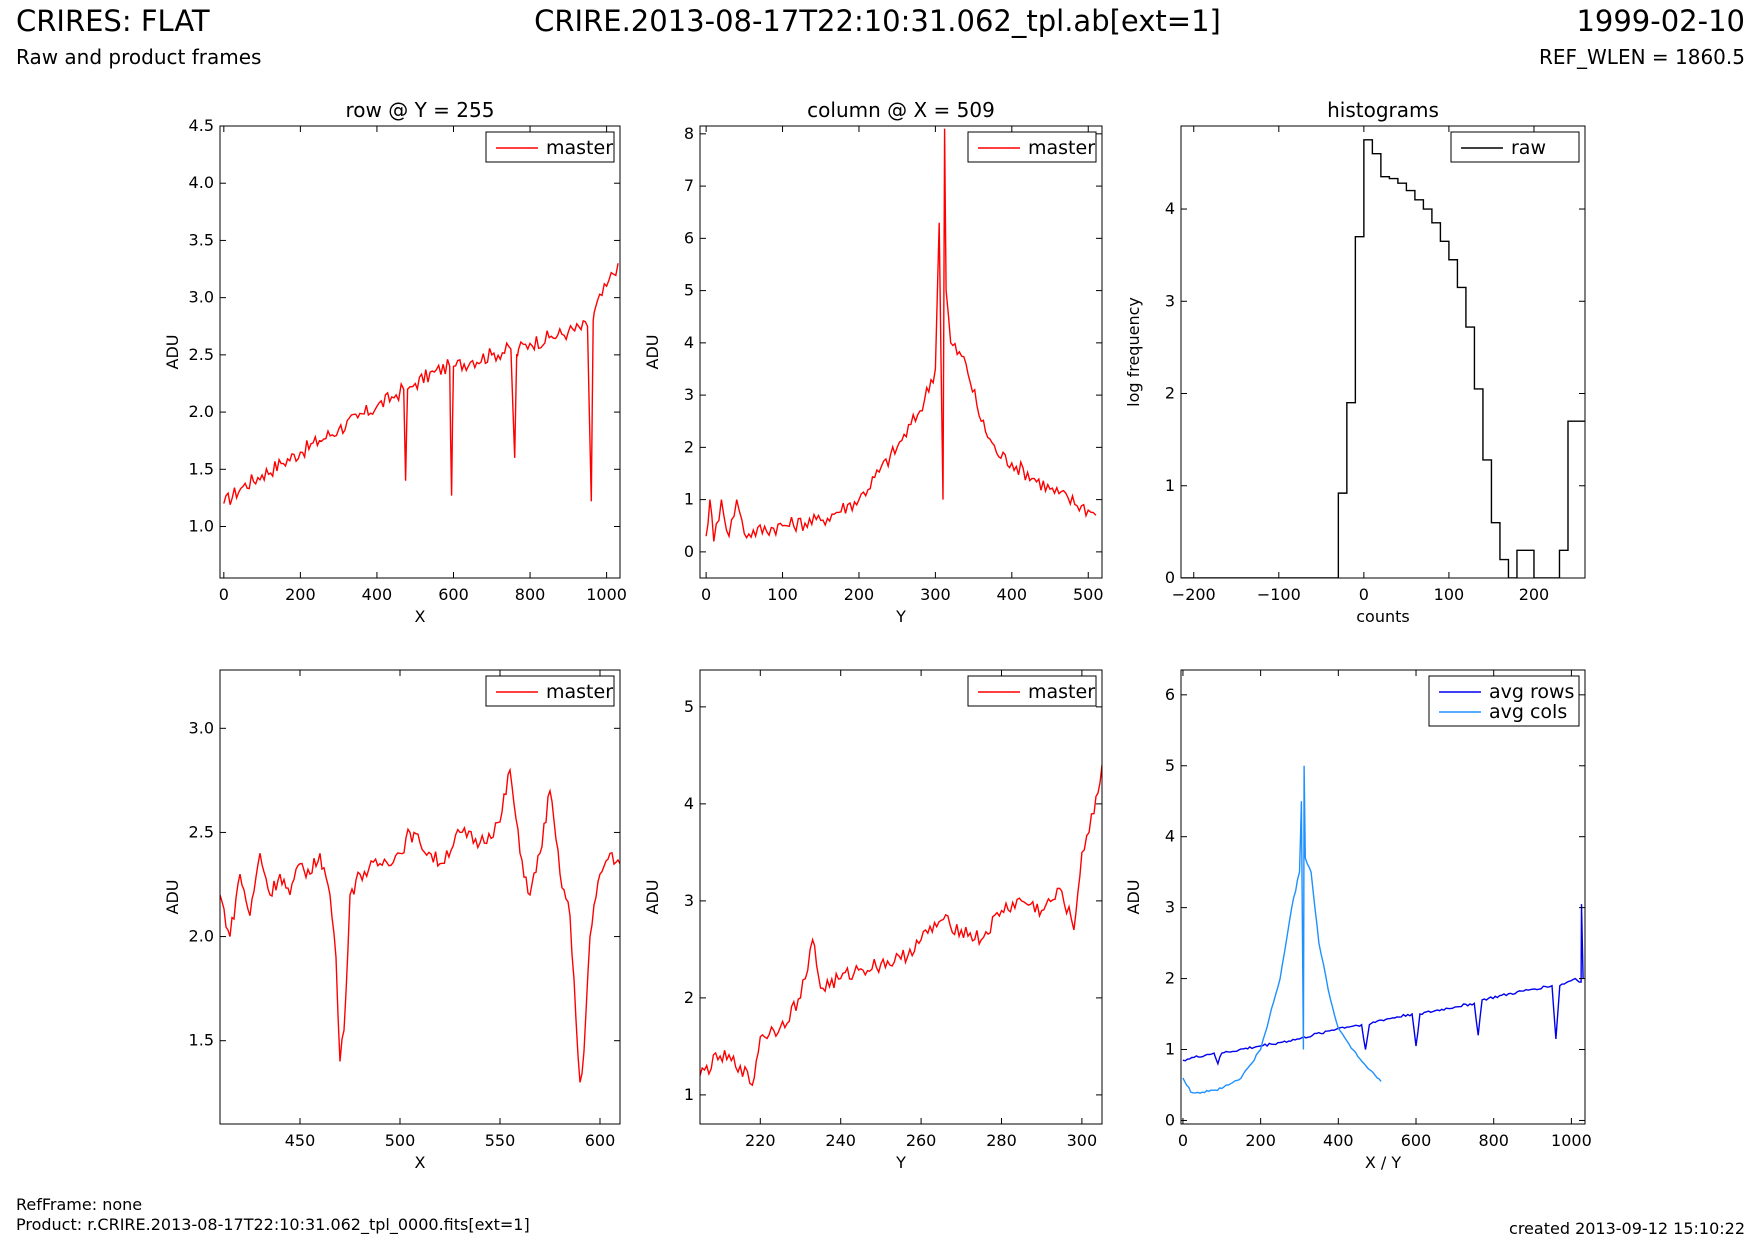 The width and height of the screenshot is (1755, 1245). What do you see at coordinates (500, 1140) in the screenshot?
I see `x-tick-label: 550` at bounding box center [500, 1140].